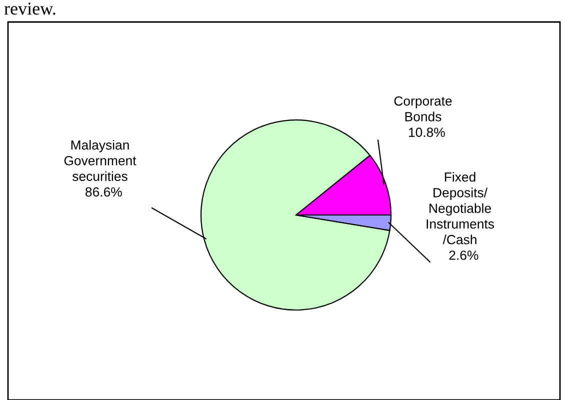  I want to click on slice-label: Corporate Bonds, so click(423, 109).